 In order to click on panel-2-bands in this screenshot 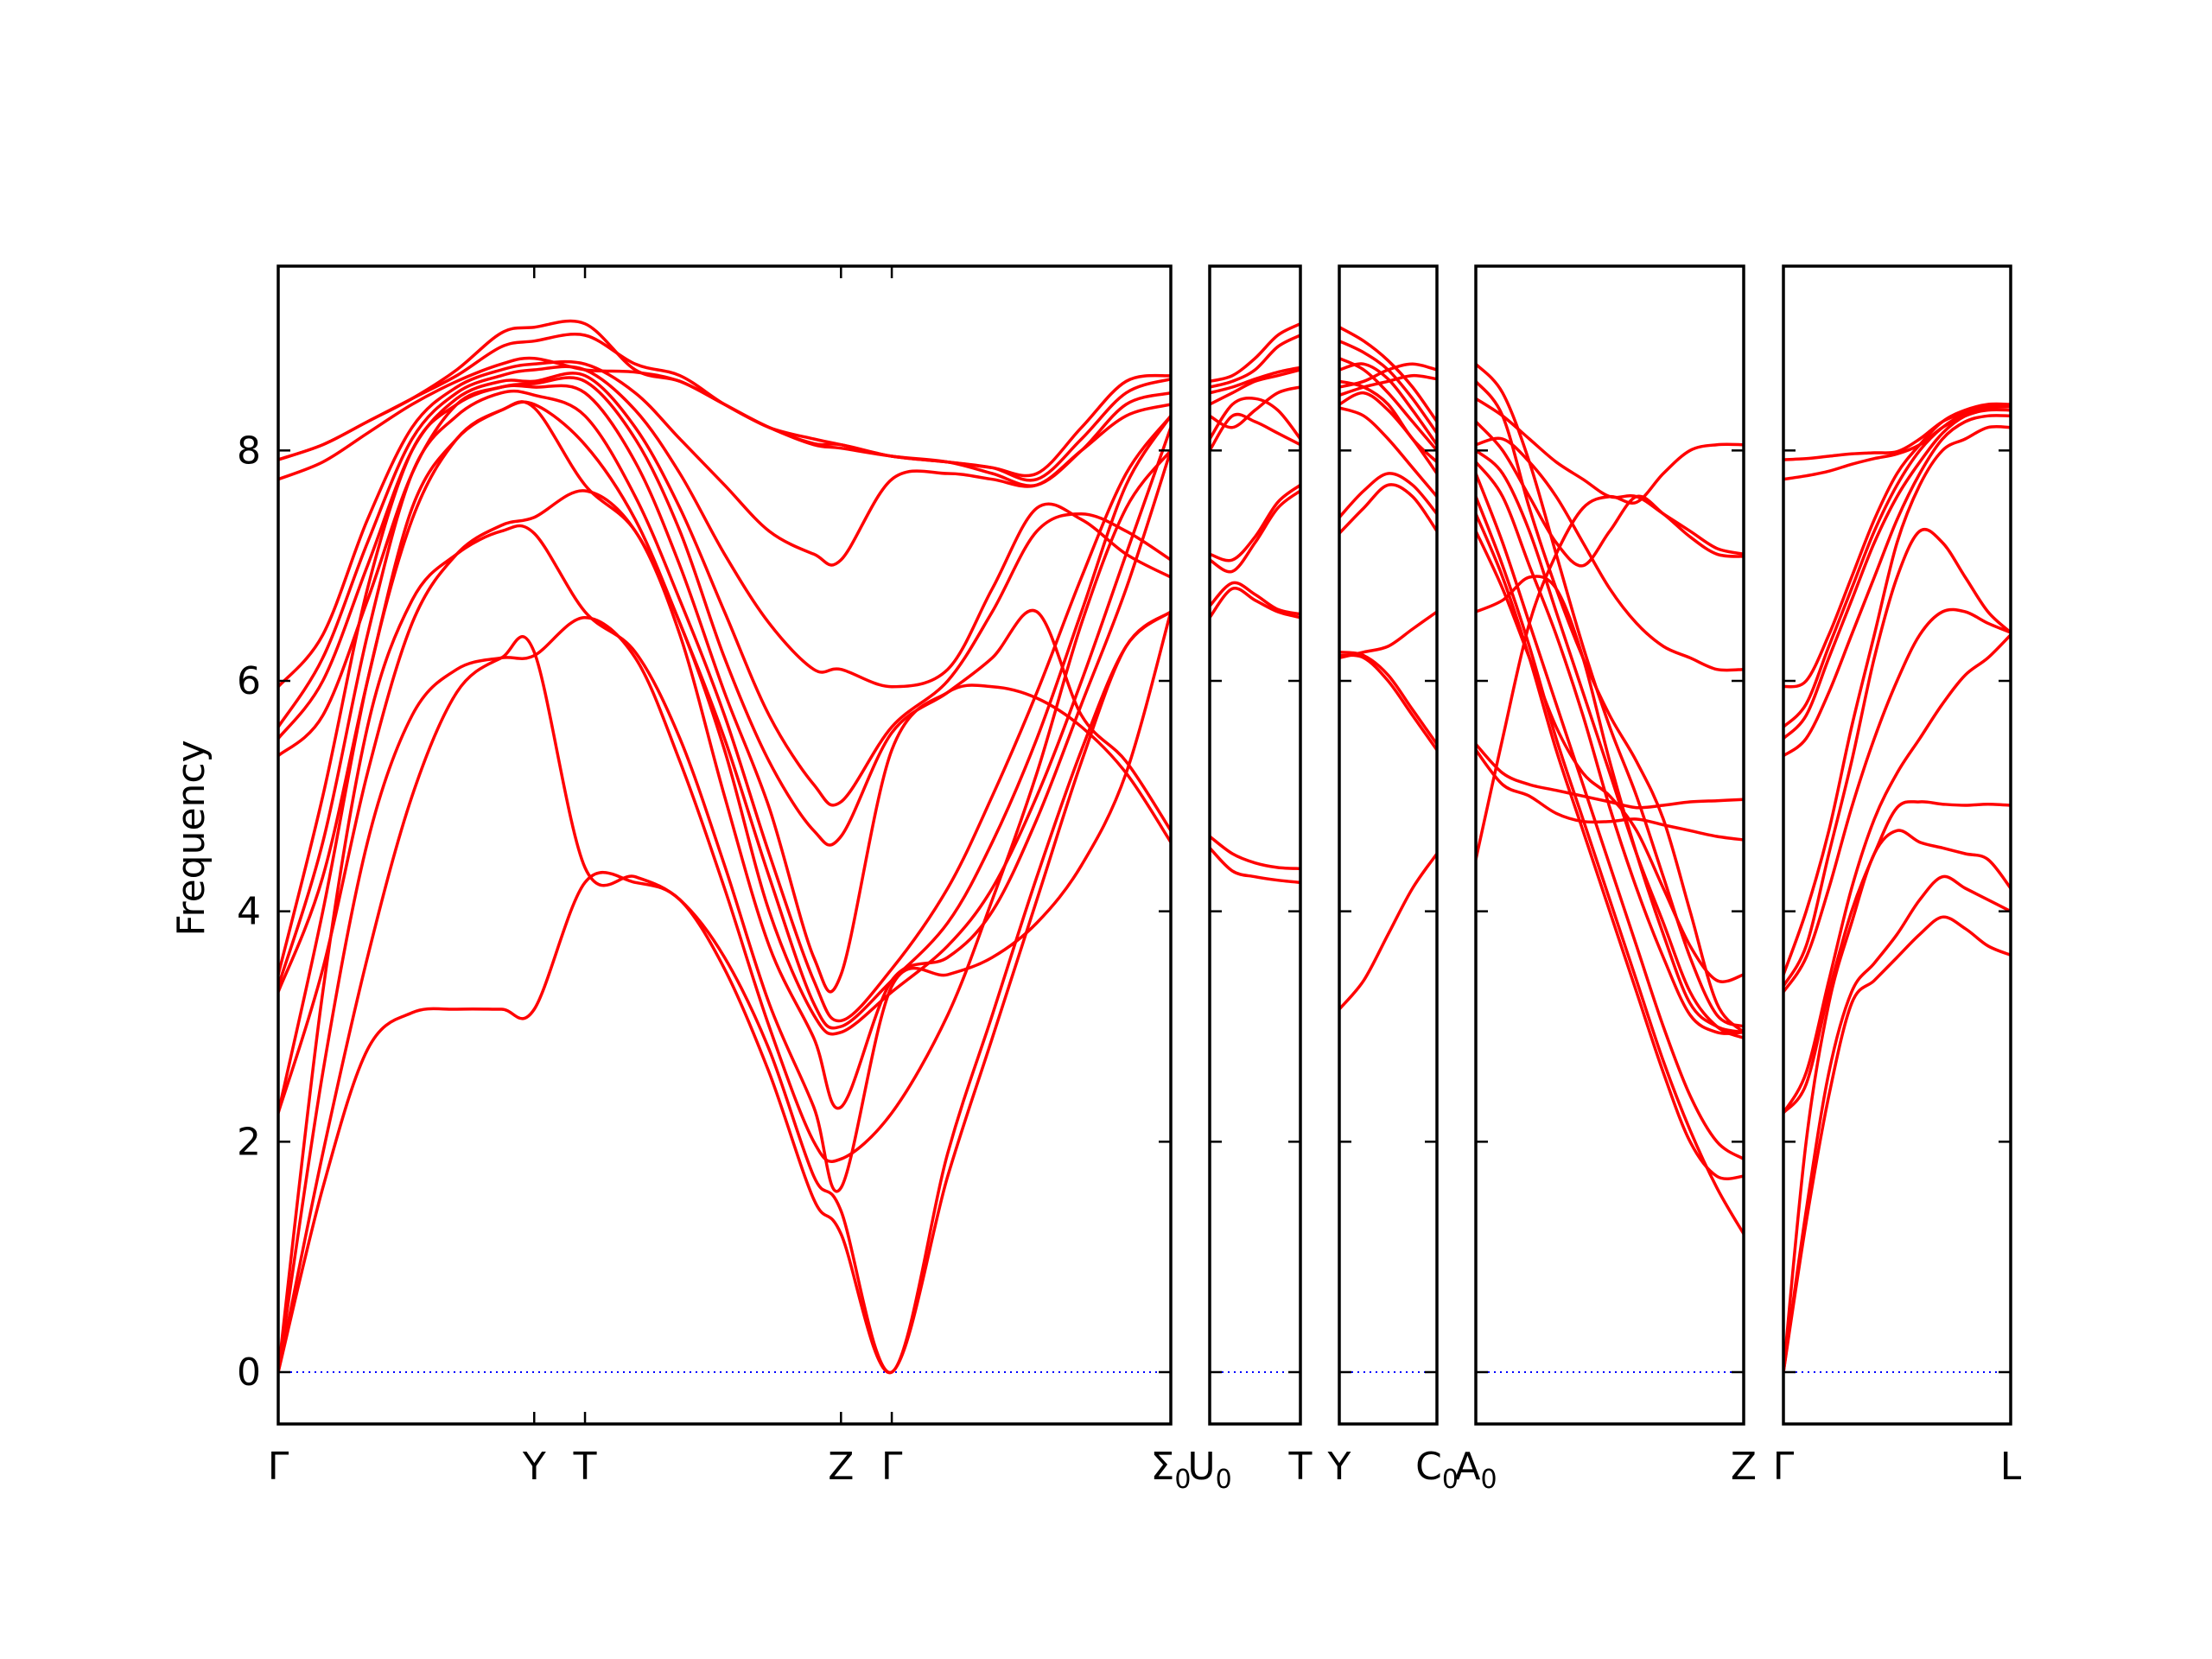, I will do `click(1255, 847)`.